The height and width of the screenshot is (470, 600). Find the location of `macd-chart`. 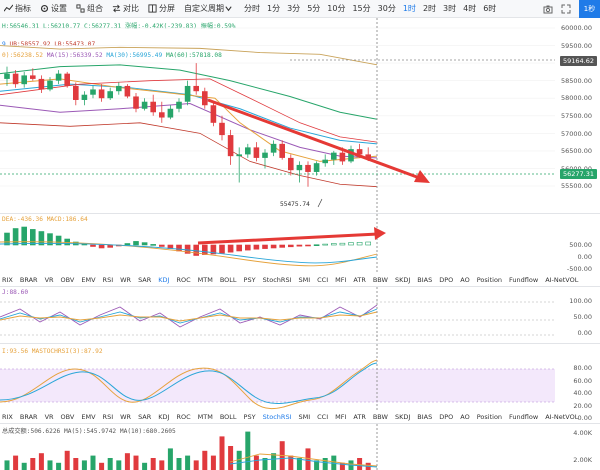

macd-chart is located at coordinates (300, 243).